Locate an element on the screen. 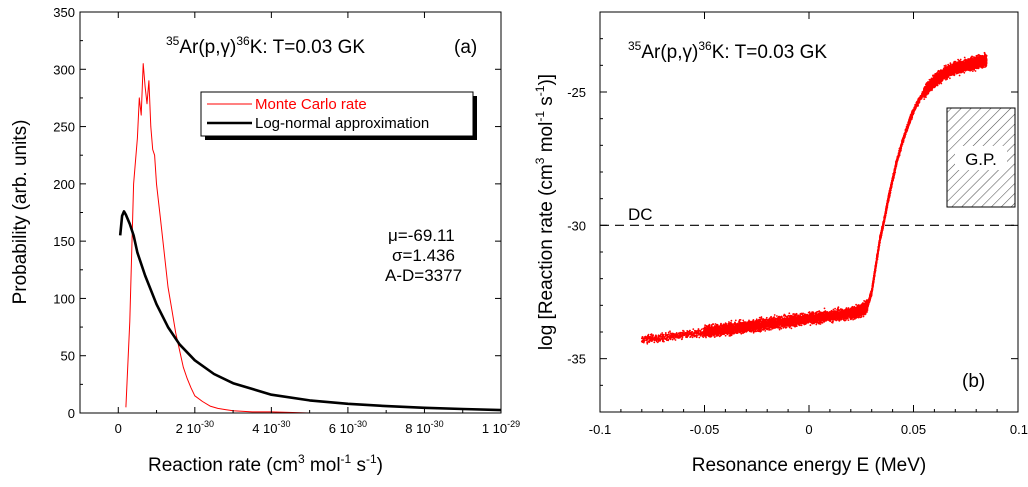 The height and width of the screenshot is (487, 1028). y-tick-label-a: 150 is located at coordinates (64, 241).